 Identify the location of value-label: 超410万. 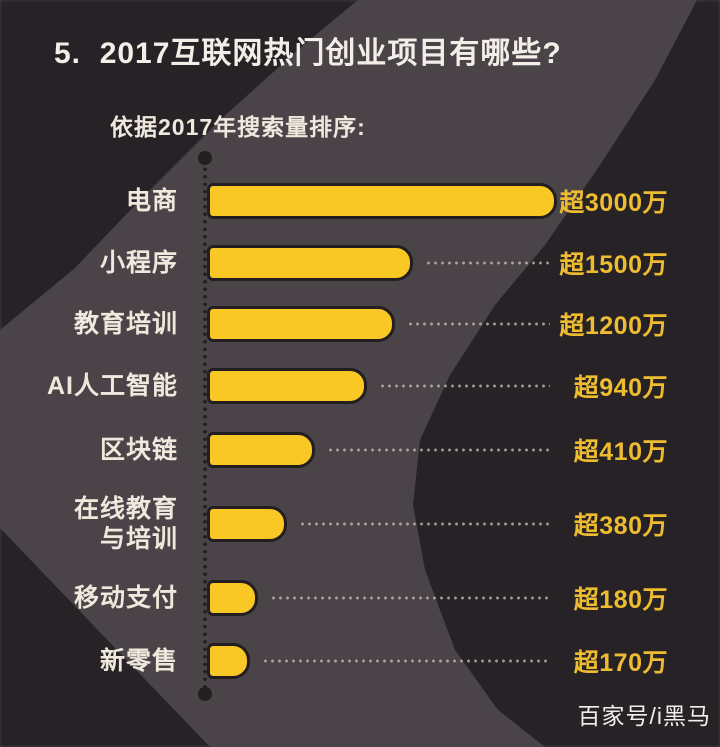
(620, 452).